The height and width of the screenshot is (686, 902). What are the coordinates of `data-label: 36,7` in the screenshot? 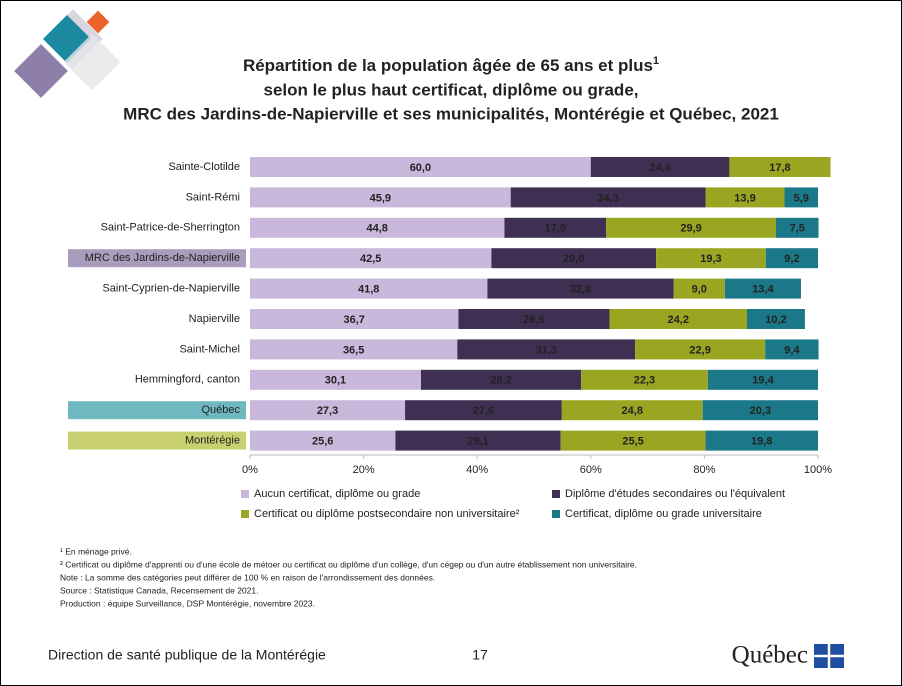 It's located at (354, 320).